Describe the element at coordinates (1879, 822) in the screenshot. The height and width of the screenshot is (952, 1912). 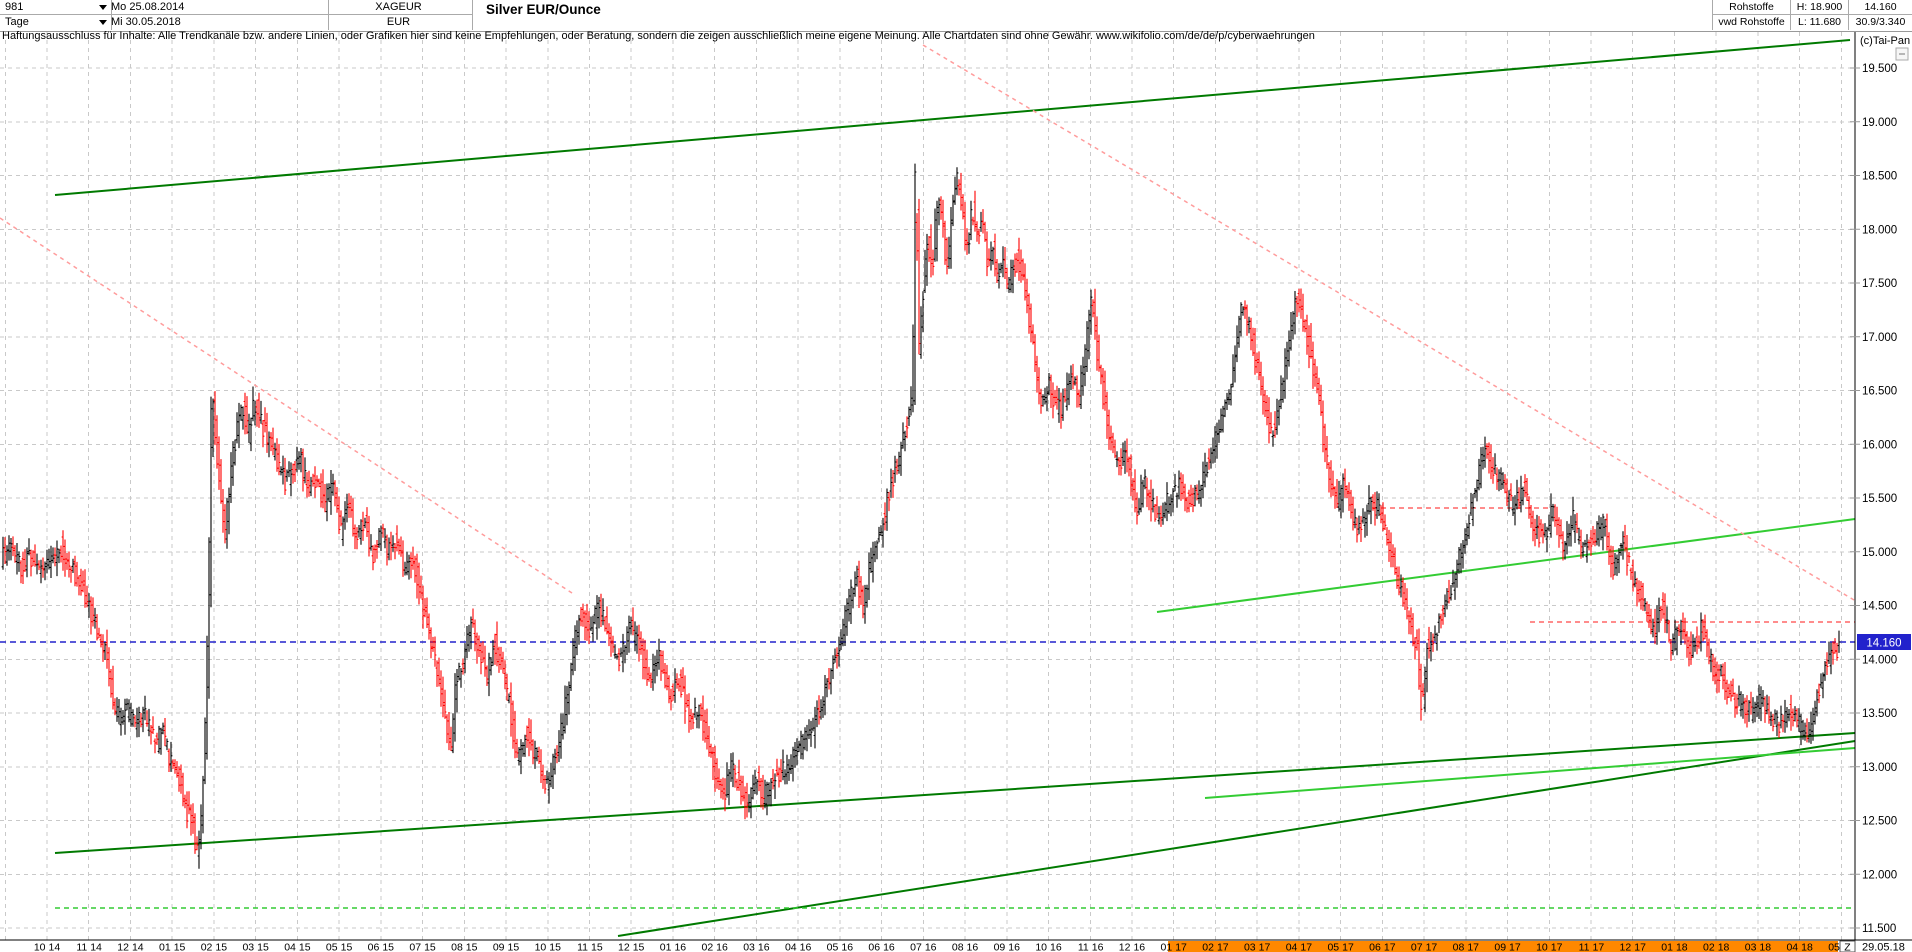
I see `svg-text: 12.500` at that location.